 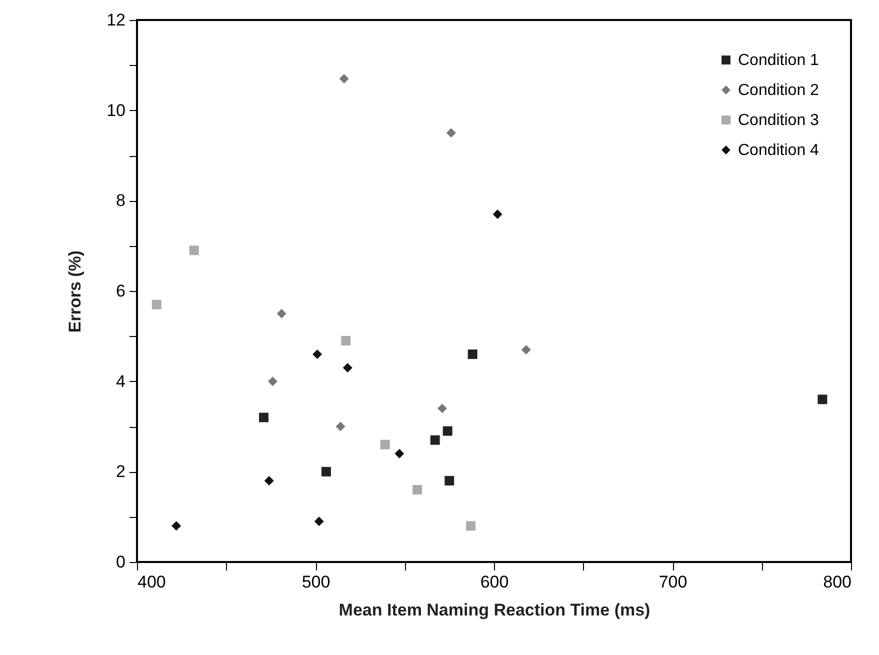 What do you see at coordinates (116, 110) in the screenshot?
I see `y-tick-label: 10` at bounding box center [116, 110].